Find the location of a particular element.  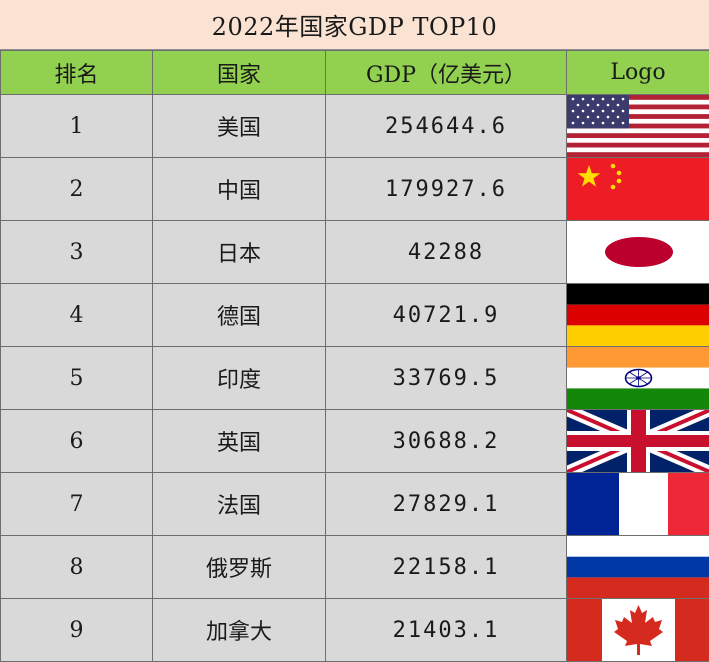

header-row: 排名 国家 GDP（亿美元） Logo is located at coordinates (354, 72).